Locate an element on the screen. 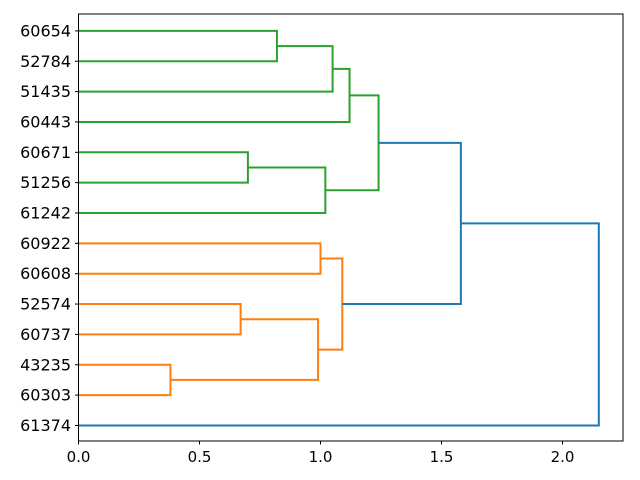 Image resolution: width=640 pixels, height=480 pixels. leaf-label-43235: 43235 is located at coordinates (45, 364).